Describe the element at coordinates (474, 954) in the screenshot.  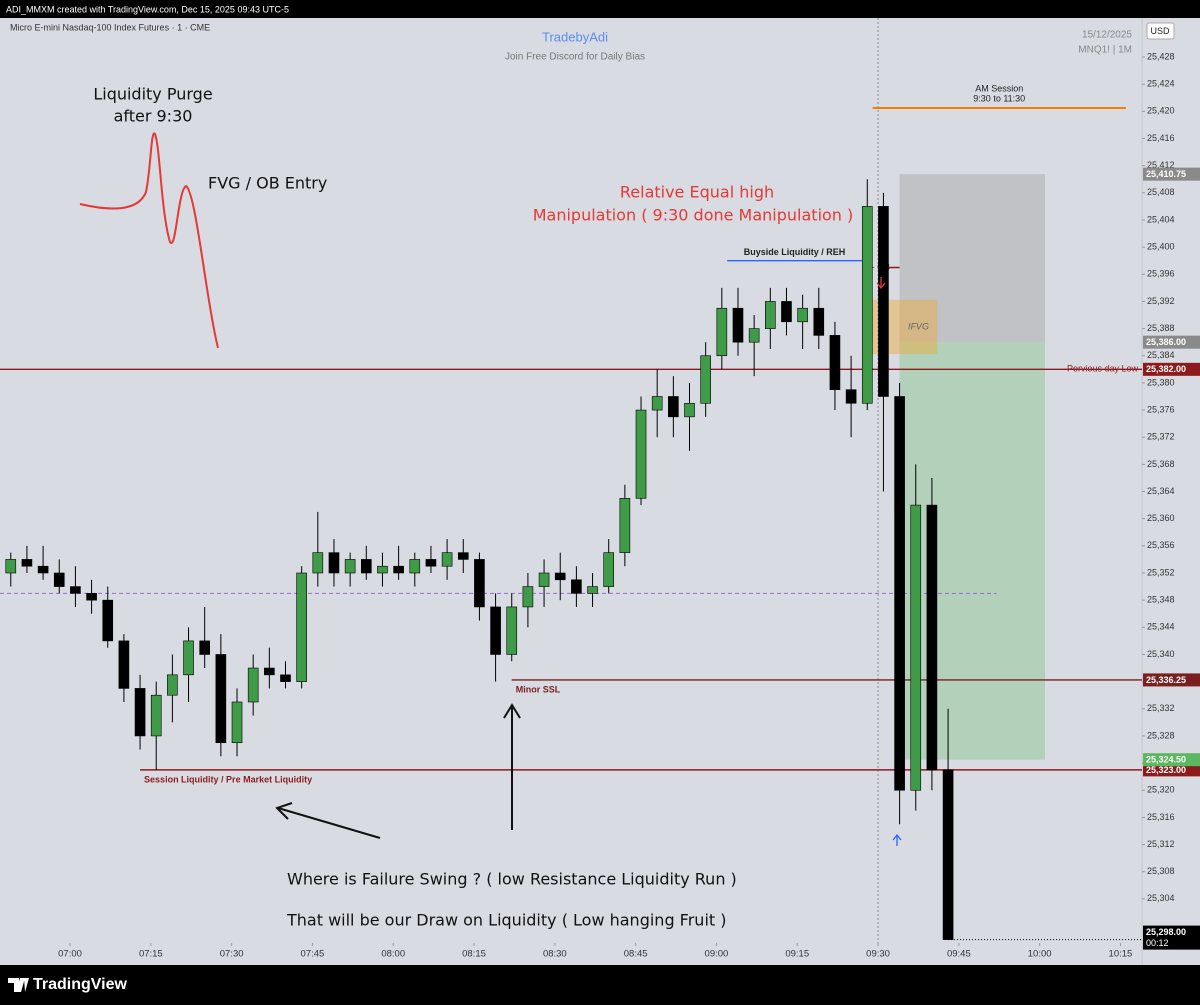
I see `x-tick-label: 08:15` at that location.